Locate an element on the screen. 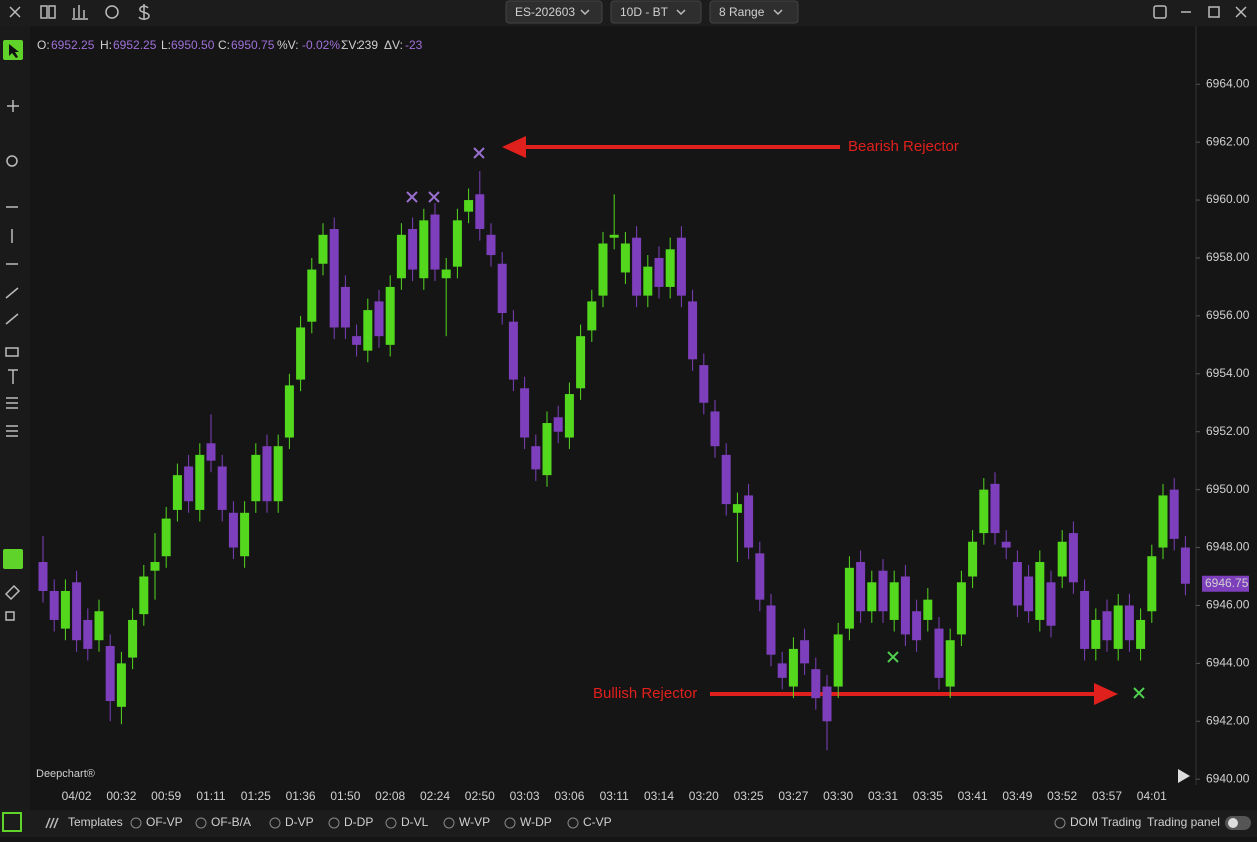  window-controls is located at coordinates (1200, 12).